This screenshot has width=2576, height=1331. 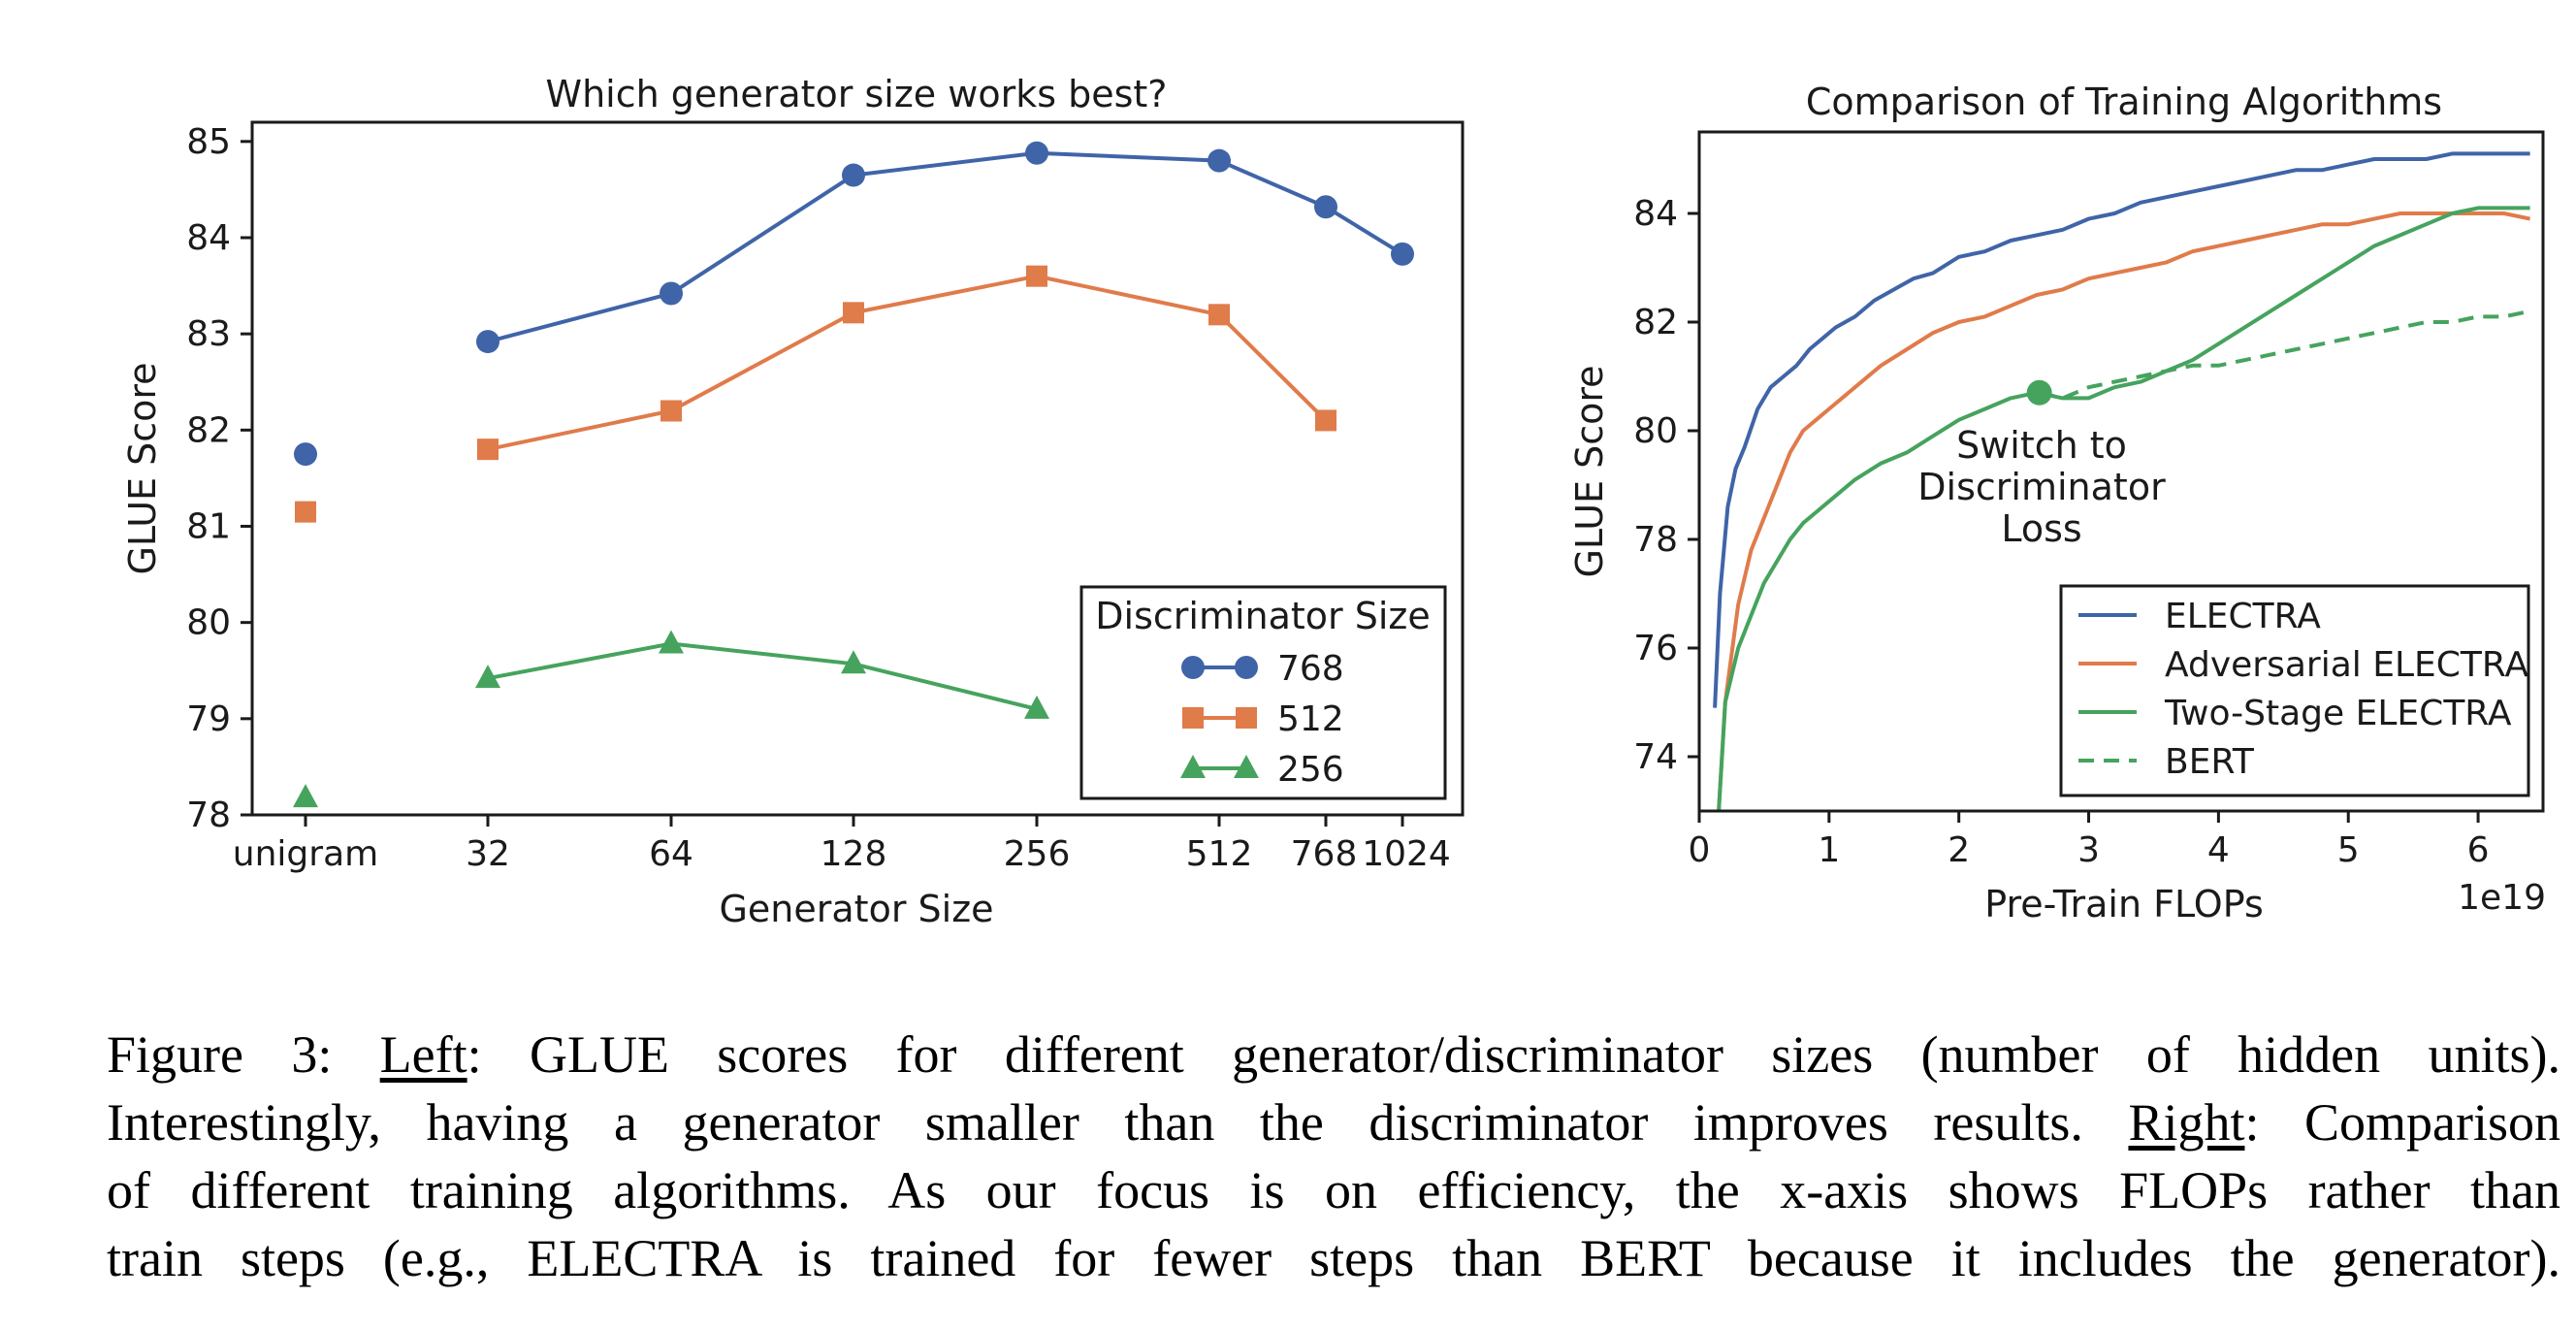 What do you see at coordinates (208, 142) in the screenshot?
I see `y-tick-label: 85` at bounding box center [208, 142].